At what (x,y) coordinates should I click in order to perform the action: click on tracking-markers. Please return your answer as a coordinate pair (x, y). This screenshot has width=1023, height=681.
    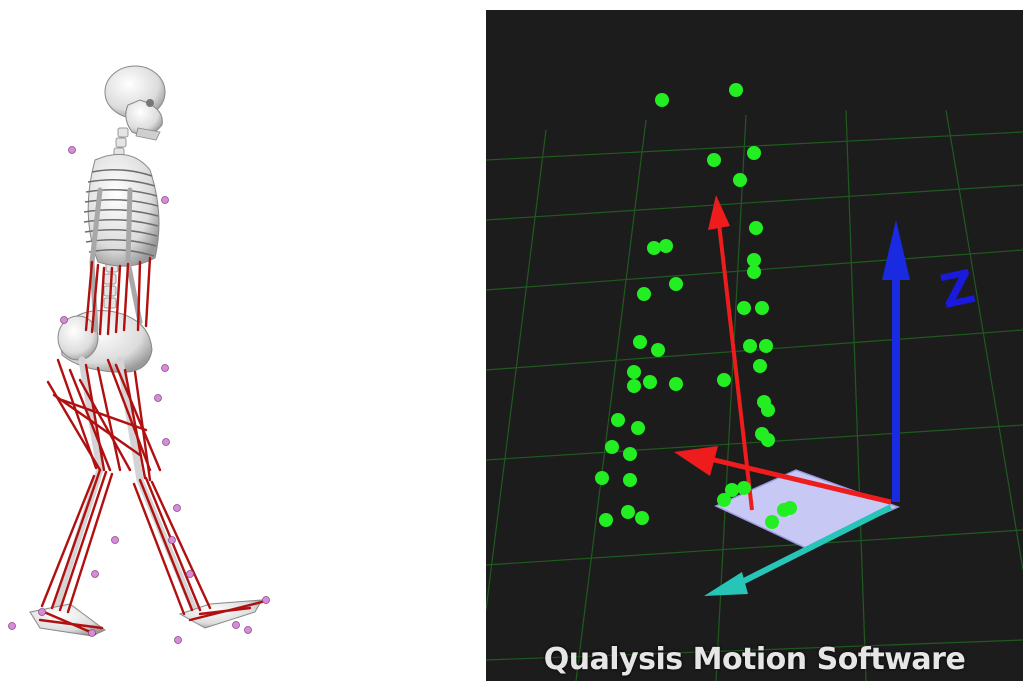
    Looking at the image, I should click on (696, 306).